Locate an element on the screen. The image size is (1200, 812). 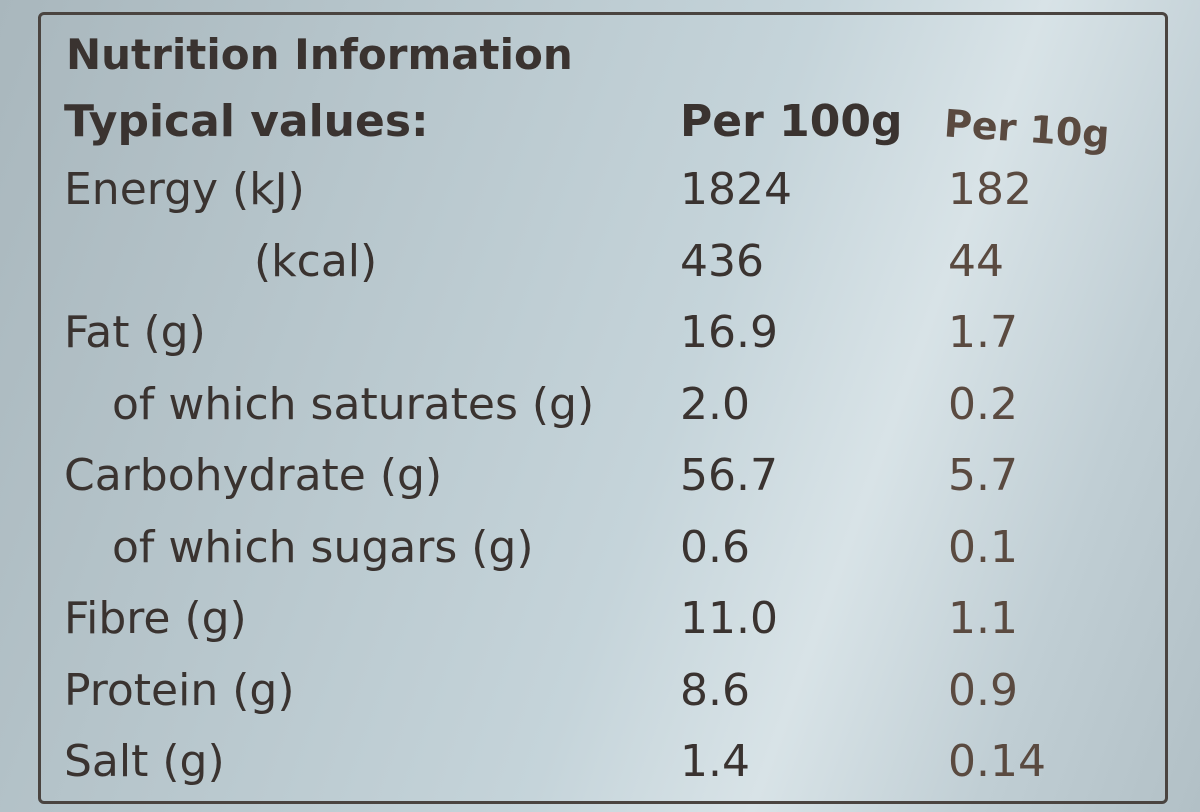
column-header: Typical values: is located at coordinates (246, 121).